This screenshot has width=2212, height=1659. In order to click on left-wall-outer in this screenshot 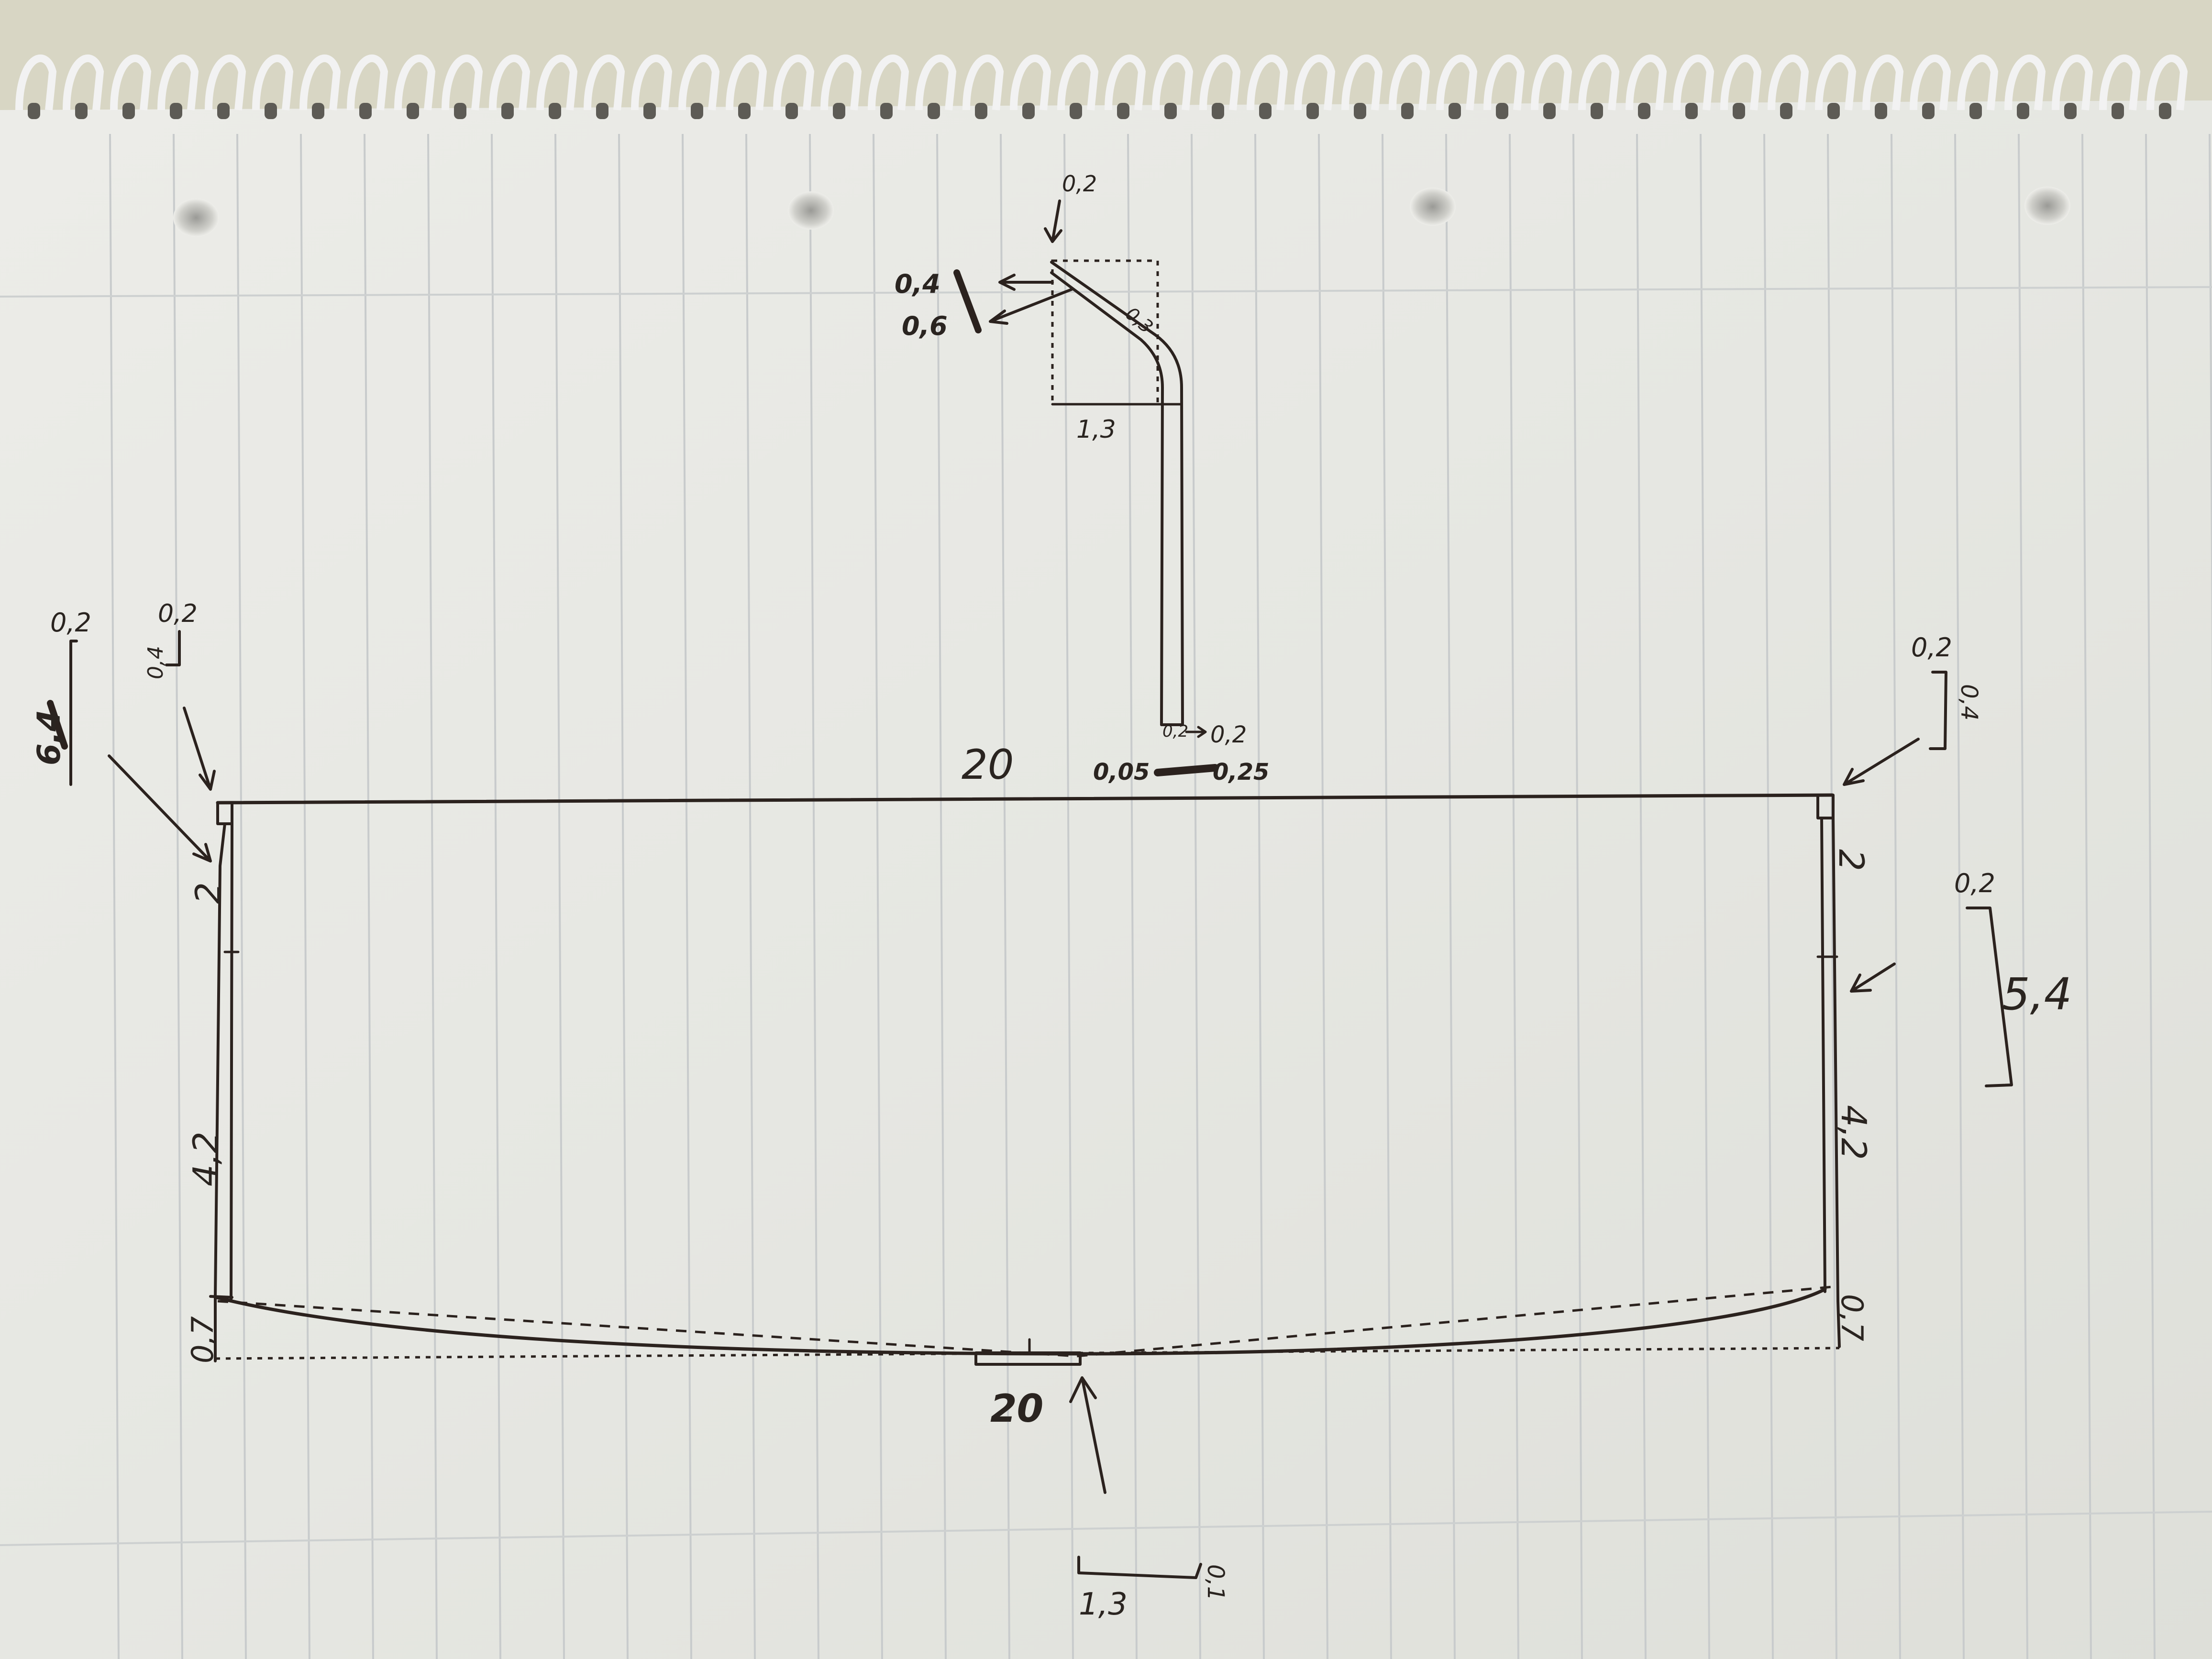, I will do `click(220, 1060)`.